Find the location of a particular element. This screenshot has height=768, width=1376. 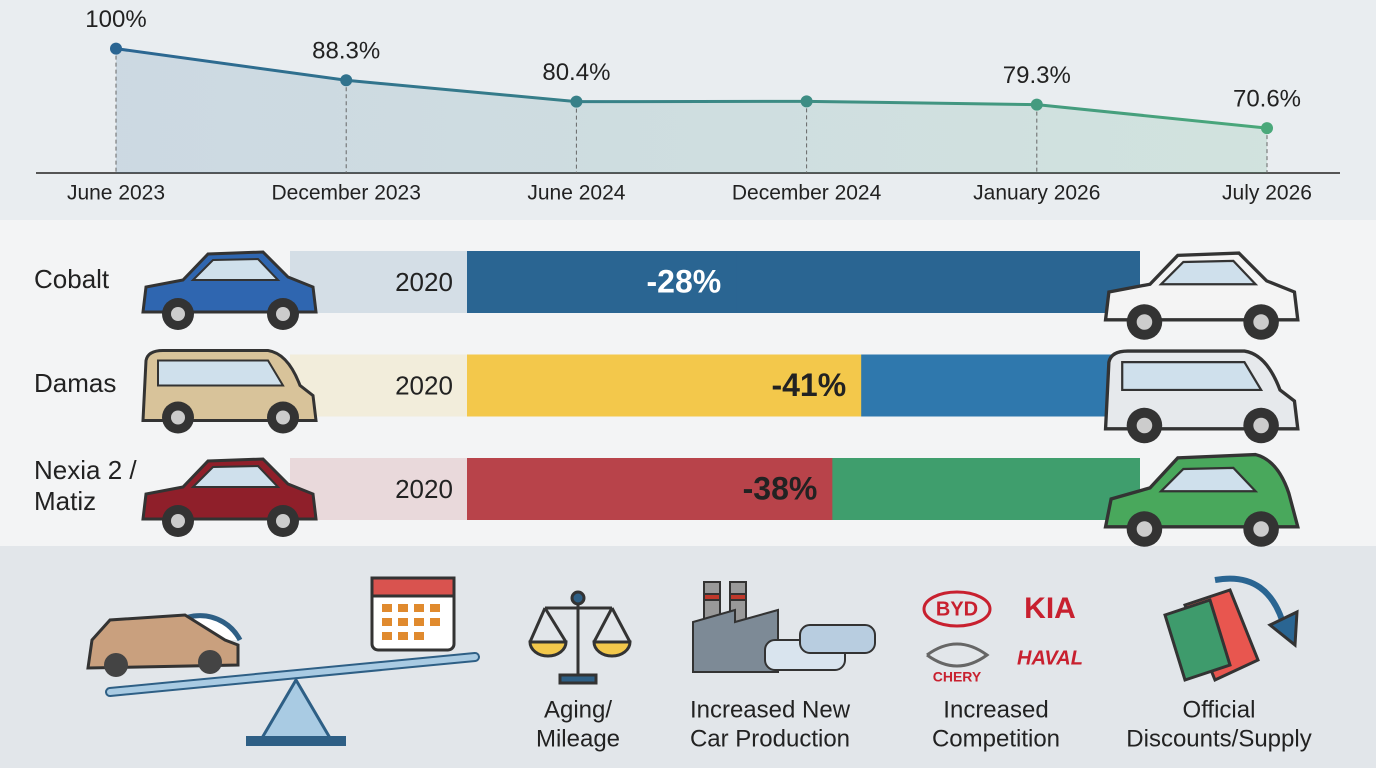

row-label-box: Nexia 2 / Matiz is located at coordinates (85, 485).